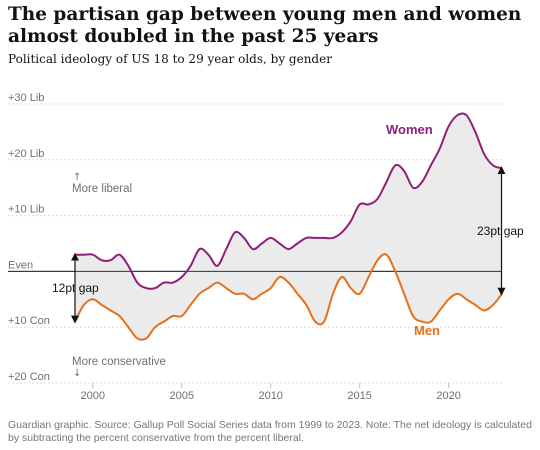  I want to click on y-tick-label: +30 Lib, so click(26, 98).